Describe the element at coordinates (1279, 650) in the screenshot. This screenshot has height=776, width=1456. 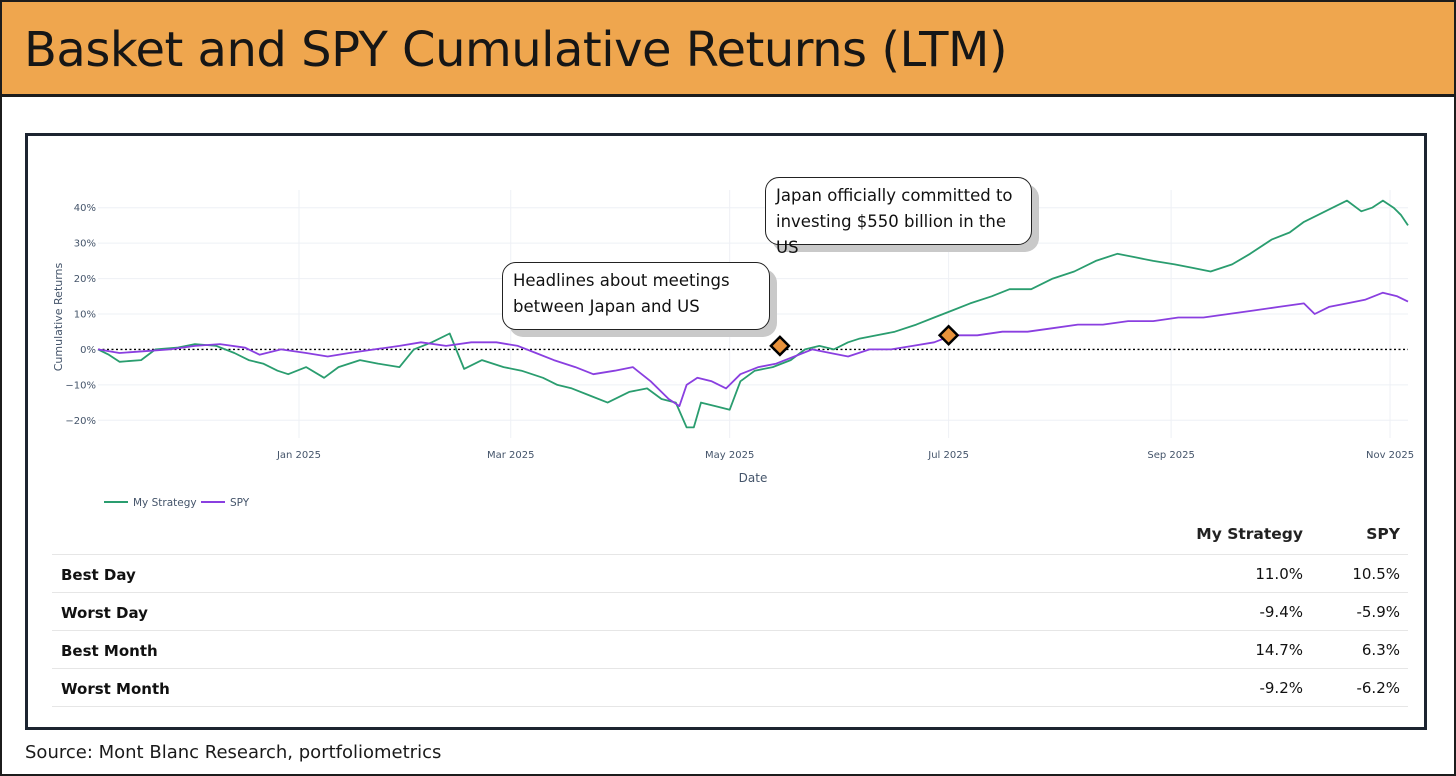
I see `row-value-my-strategy: 14.7%` at that location.